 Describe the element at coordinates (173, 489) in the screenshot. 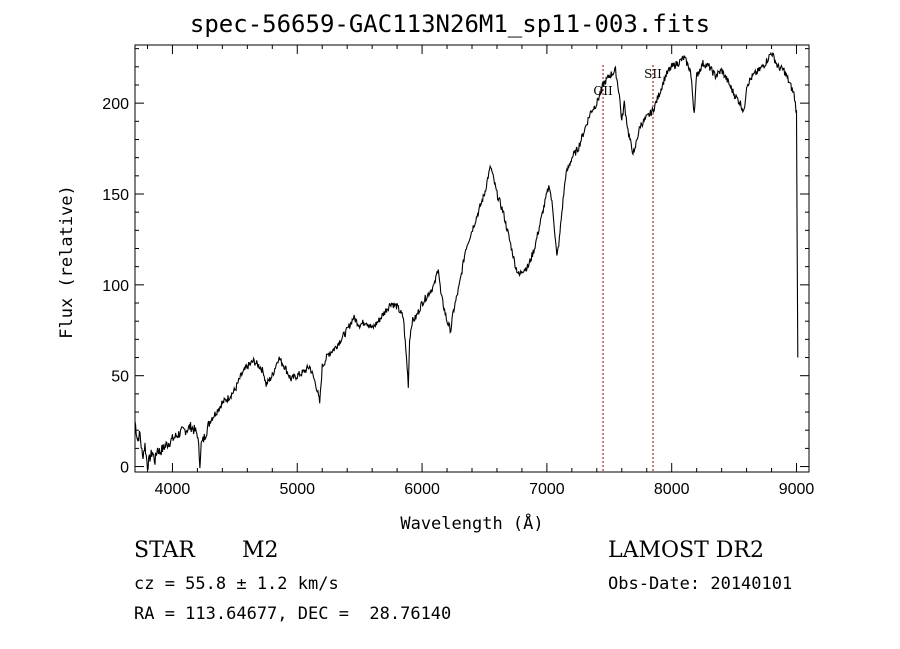

I see `x-tick-label-0: 4000` at that location.